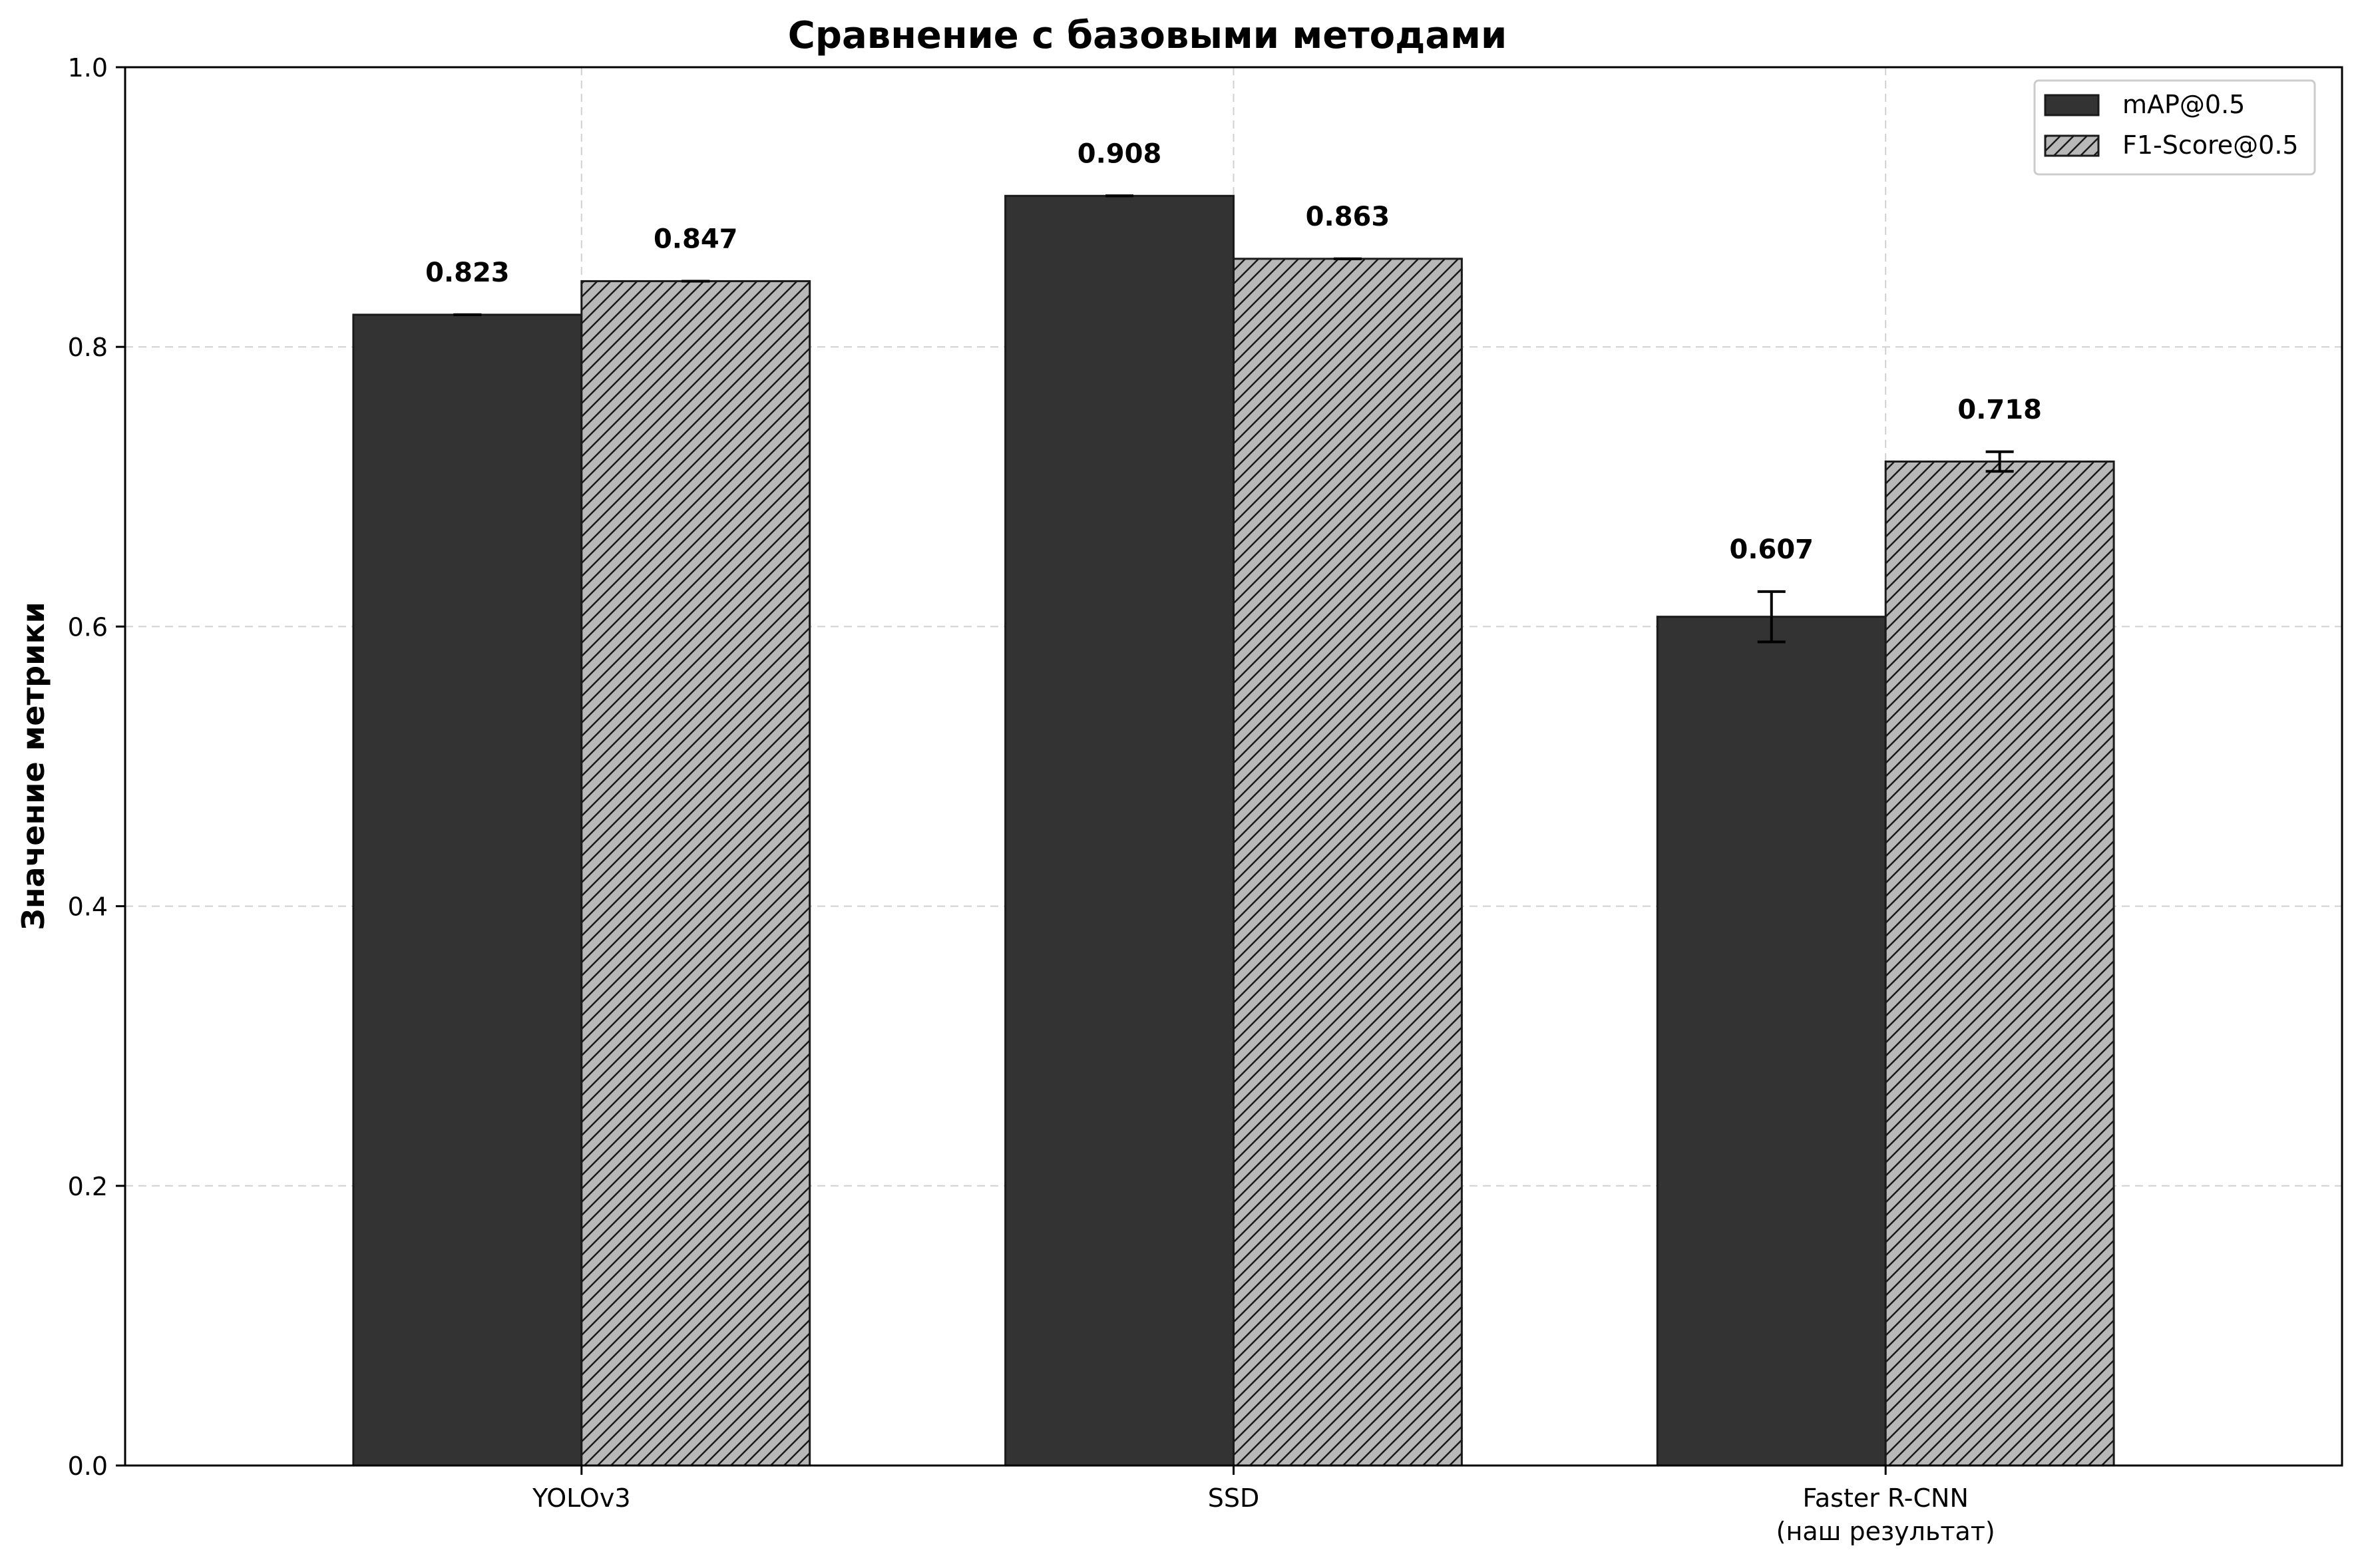 Image resolution: width=2360 pixels, height=1568 pixels. What do you see at coordinates (2210, 145) in the screenshot?
I see `legend-entry-label: F1-Score@0.5` at bounding box center [2210, 145].